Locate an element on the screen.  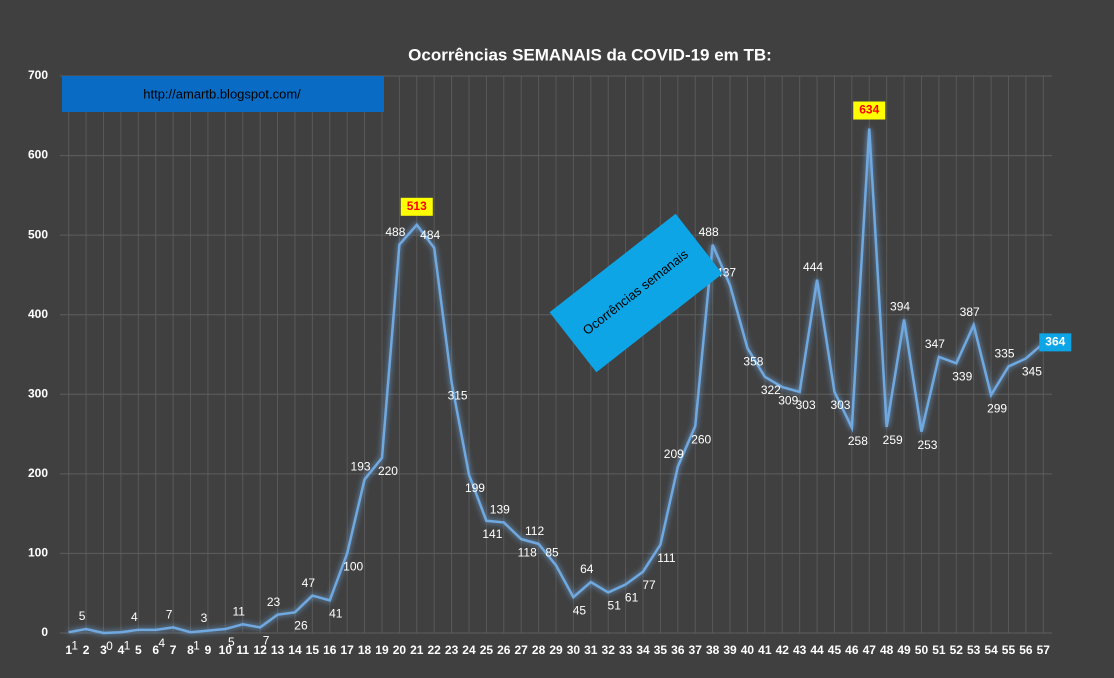
x-tick-label: 29 is located at coordinates (556, 650).